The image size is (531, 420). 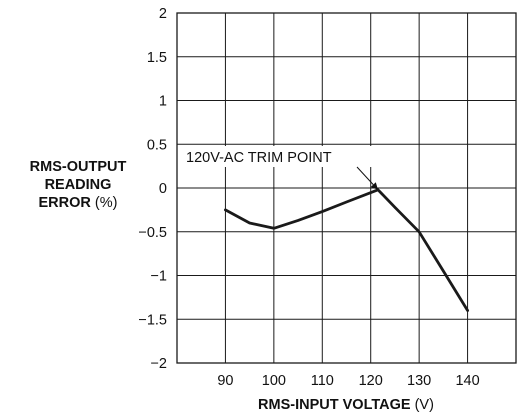 I want to click on y-axis-label: RMS-OUTPUT READING ERROR (%), so click(x=78, y=185).